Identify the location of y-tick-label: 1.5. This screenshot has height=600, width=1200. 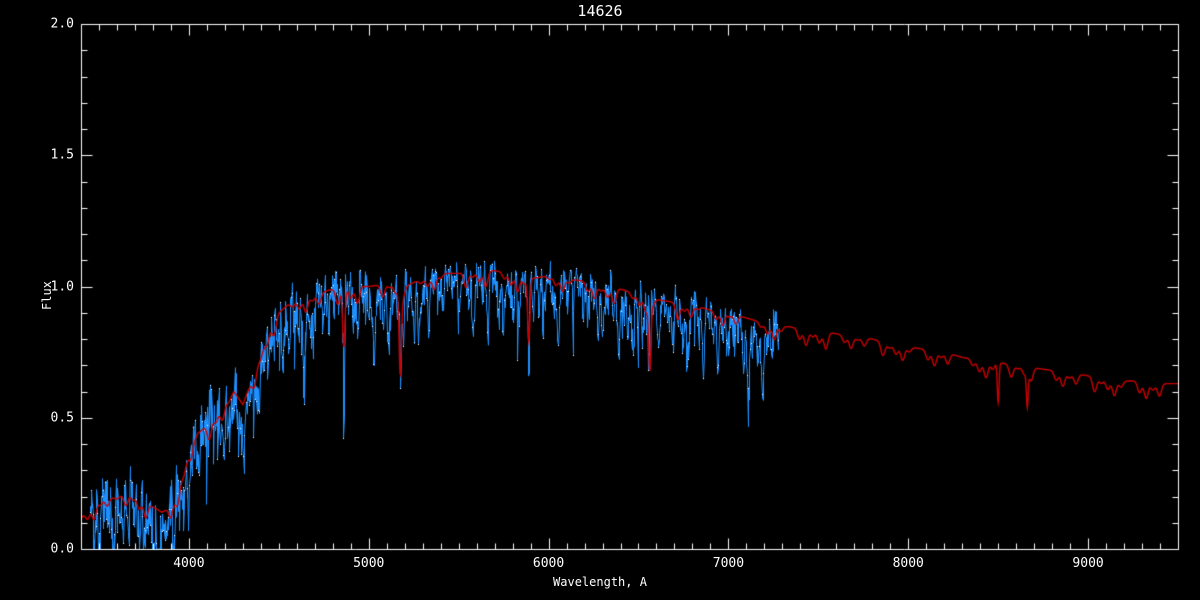
(62, 155).